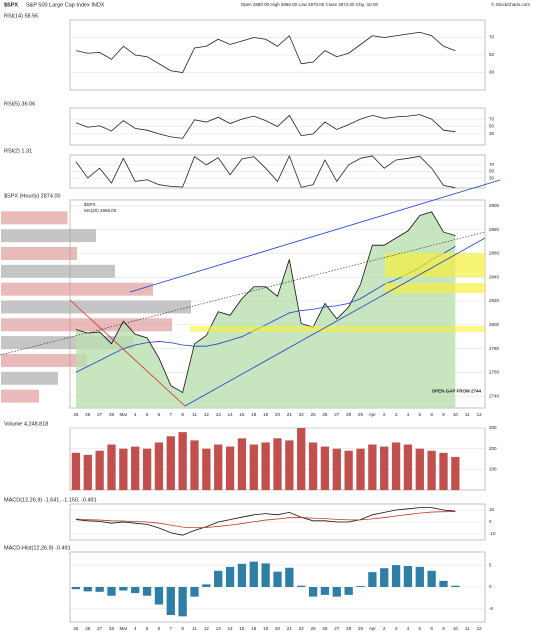 Image resolution: width=535 pixels, height=640 pixels. What do you see at coordinates (494, 324) in the screenshot?
I see `y-tick-label: 2800` at bounding box center [494, 324].